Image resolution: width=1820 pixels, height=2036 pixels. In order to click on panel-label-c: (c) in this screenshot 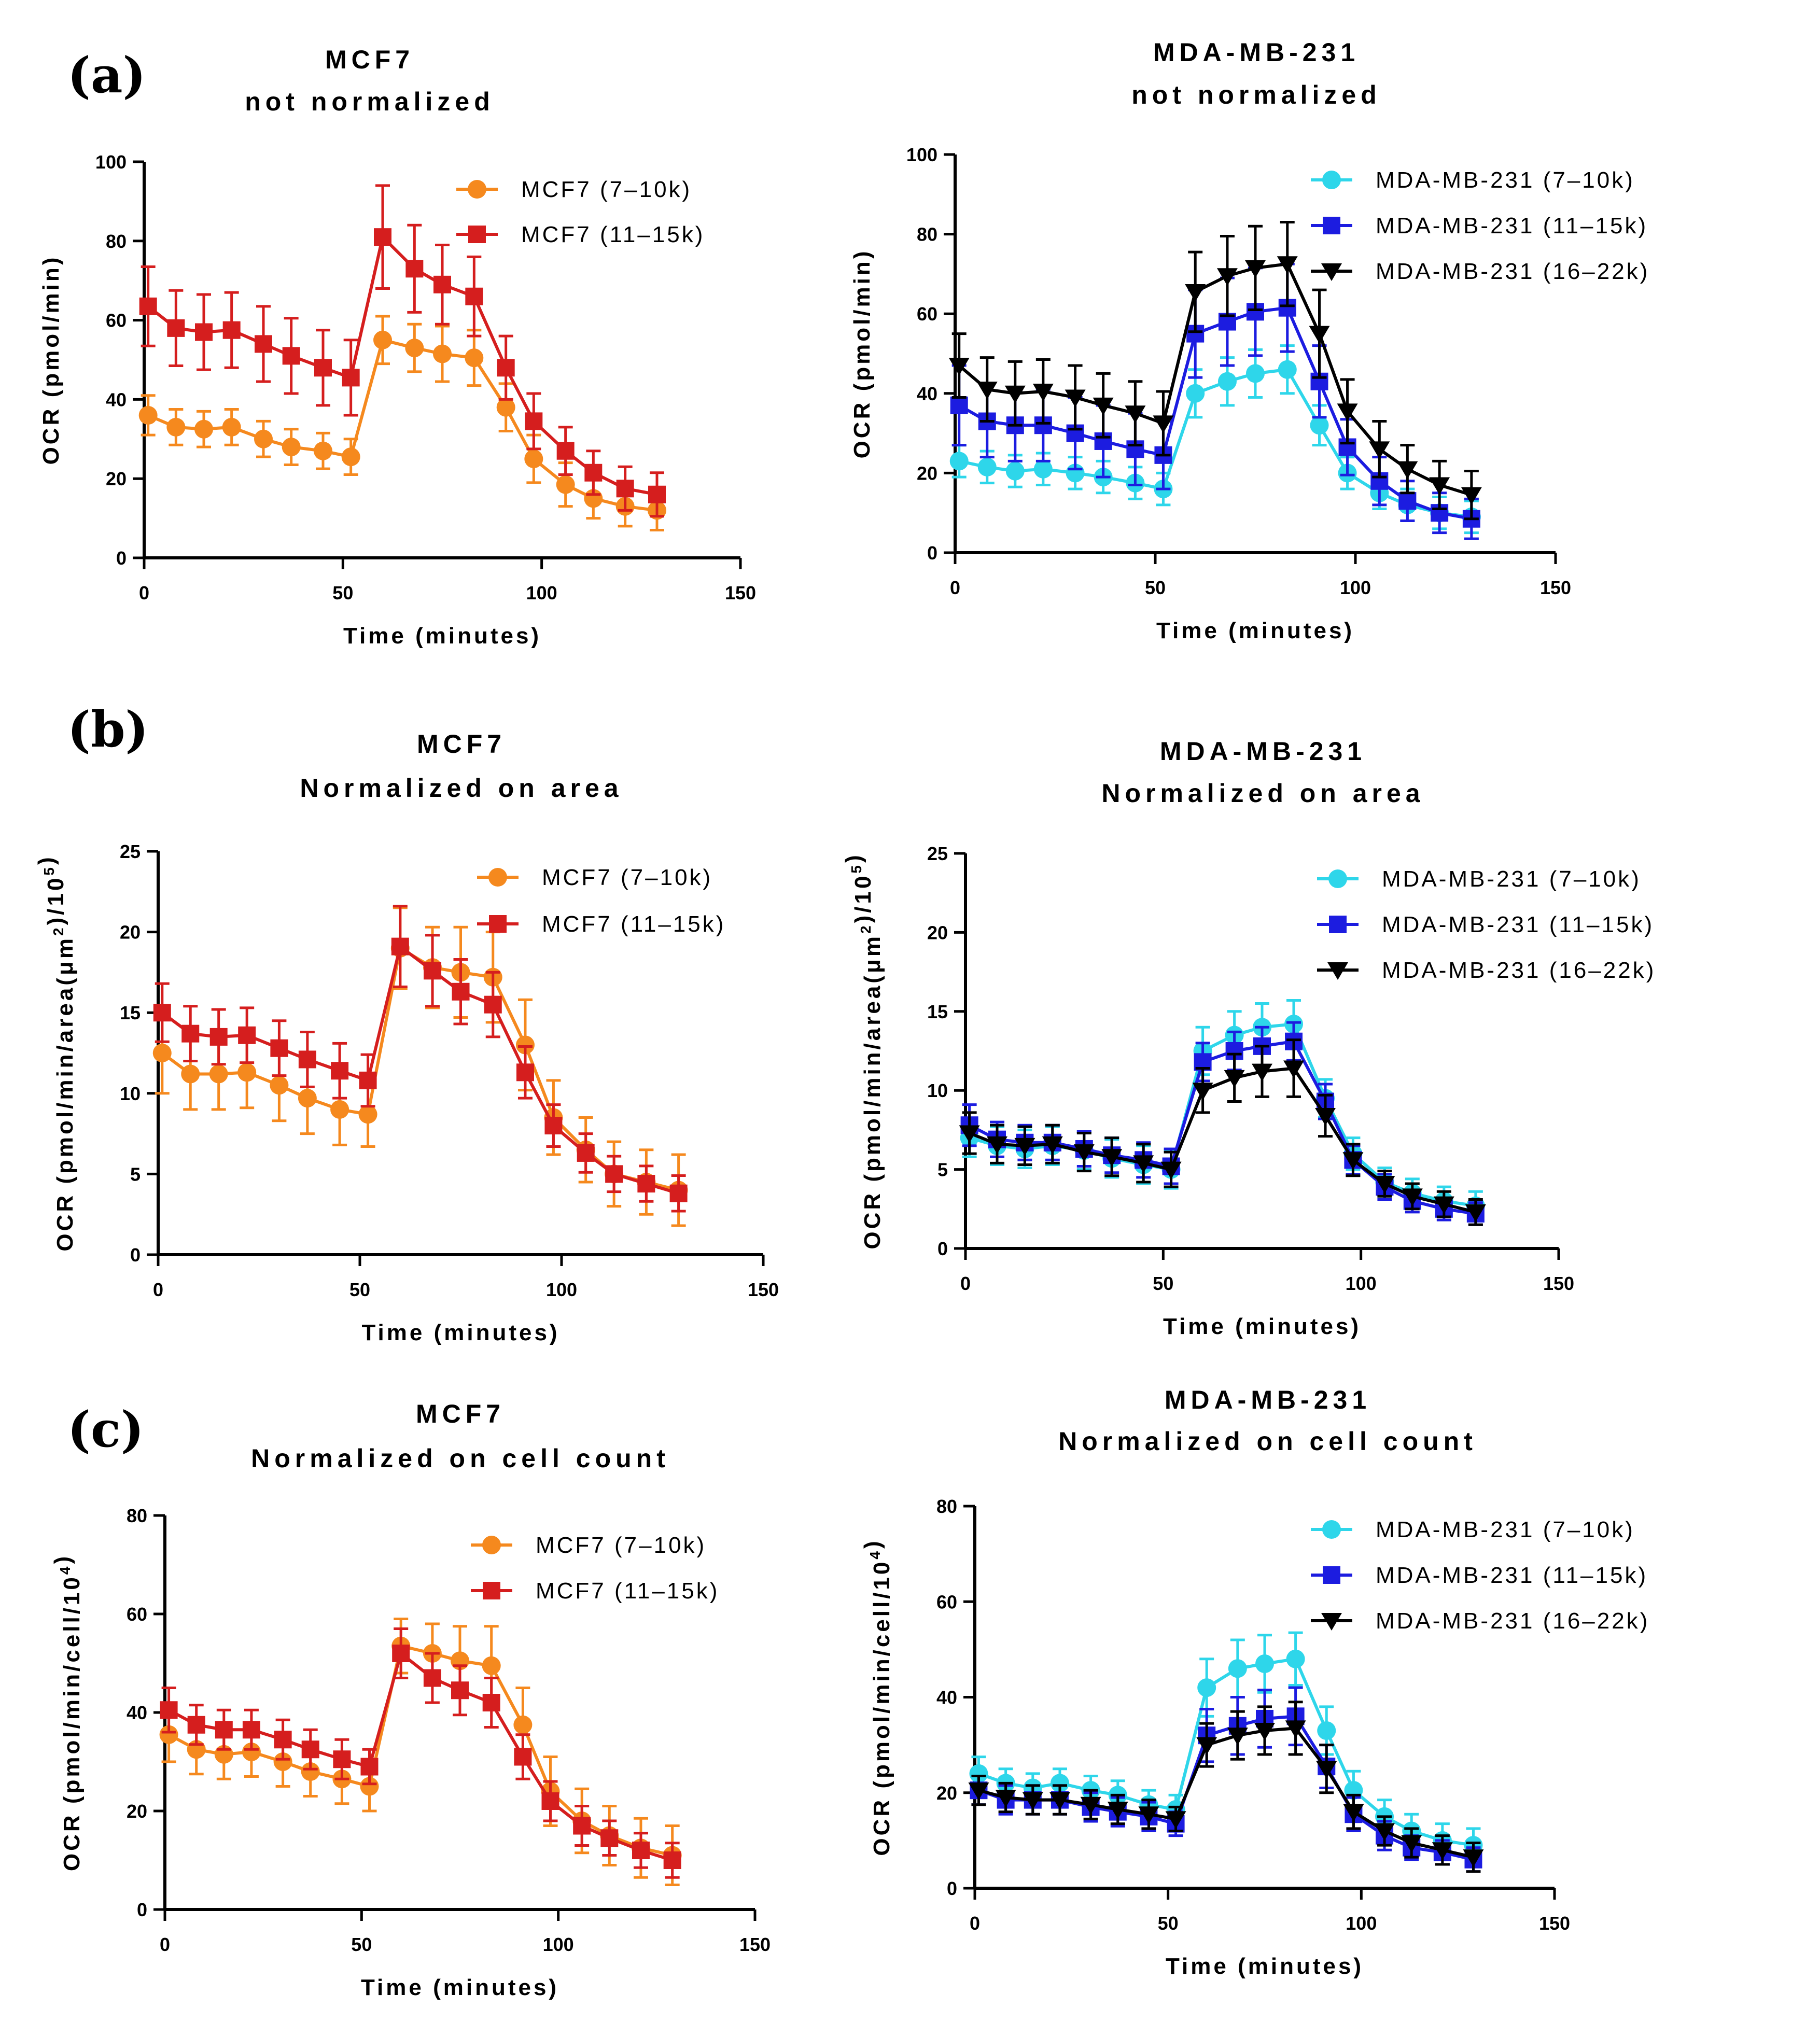, I will do `click(105, 1429)`.